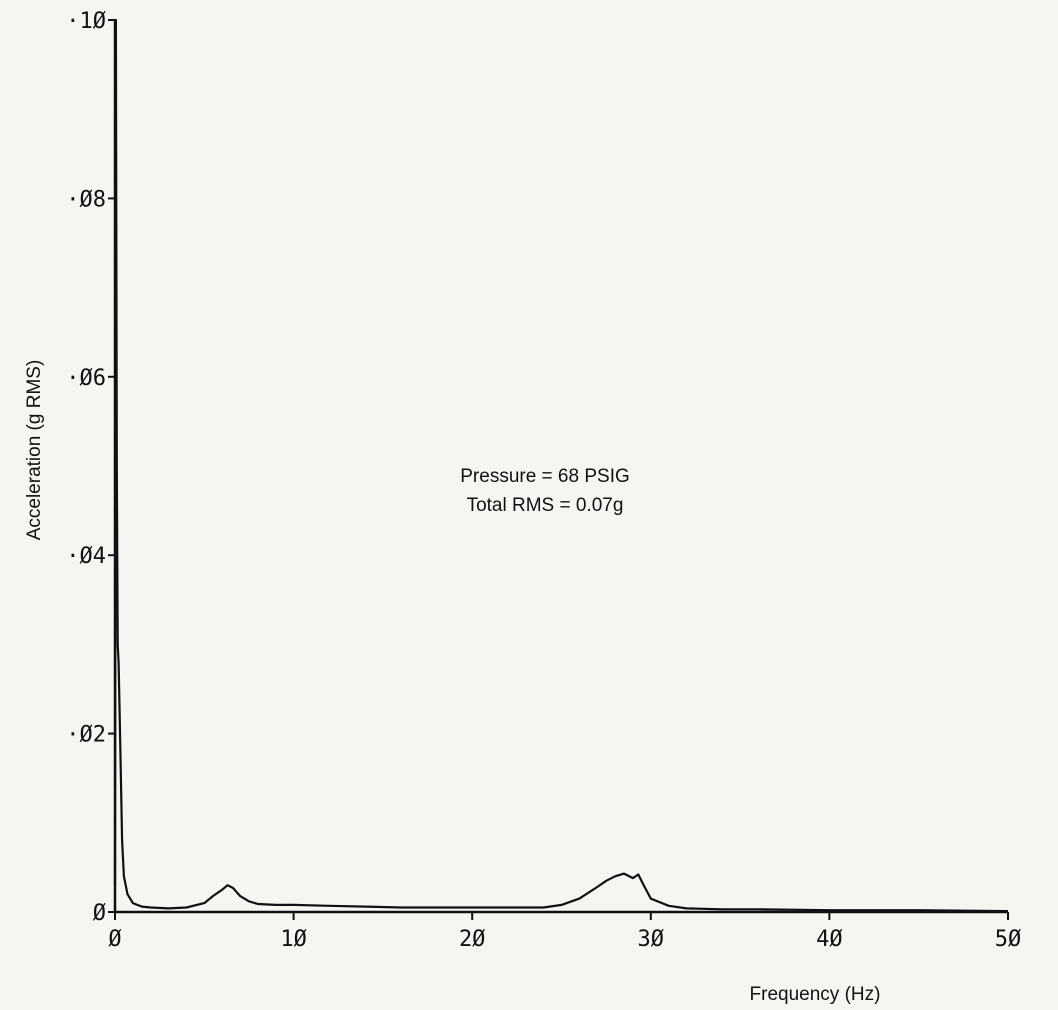 The height and width of the screenshot is (1010, 1058). I want to click on x-tick-label: Ø, so click(114, 939).